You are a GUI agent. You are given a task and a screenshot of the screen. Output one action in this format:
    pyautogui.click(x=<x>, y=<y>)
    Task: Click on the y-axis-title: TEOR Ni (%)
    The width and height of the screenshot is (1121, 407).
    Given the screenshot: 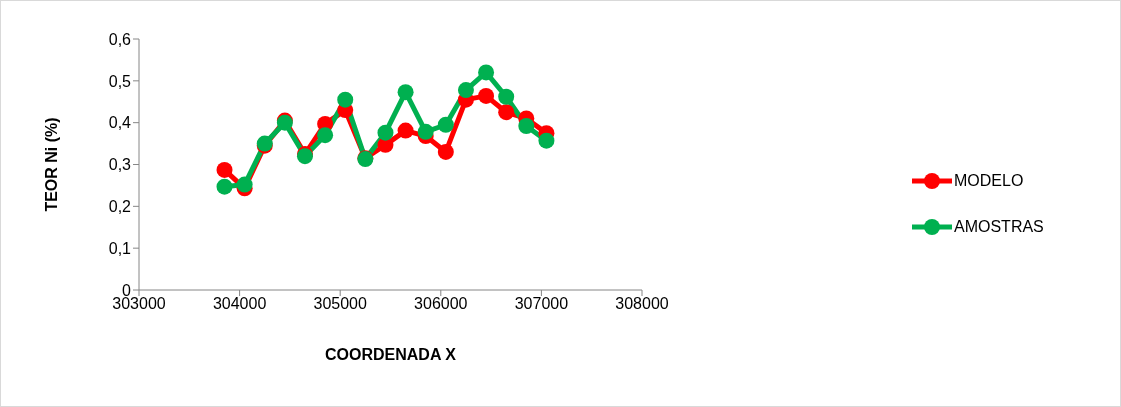 What is the action you would take?
    pyautogui.click(x=51, y=164)
    